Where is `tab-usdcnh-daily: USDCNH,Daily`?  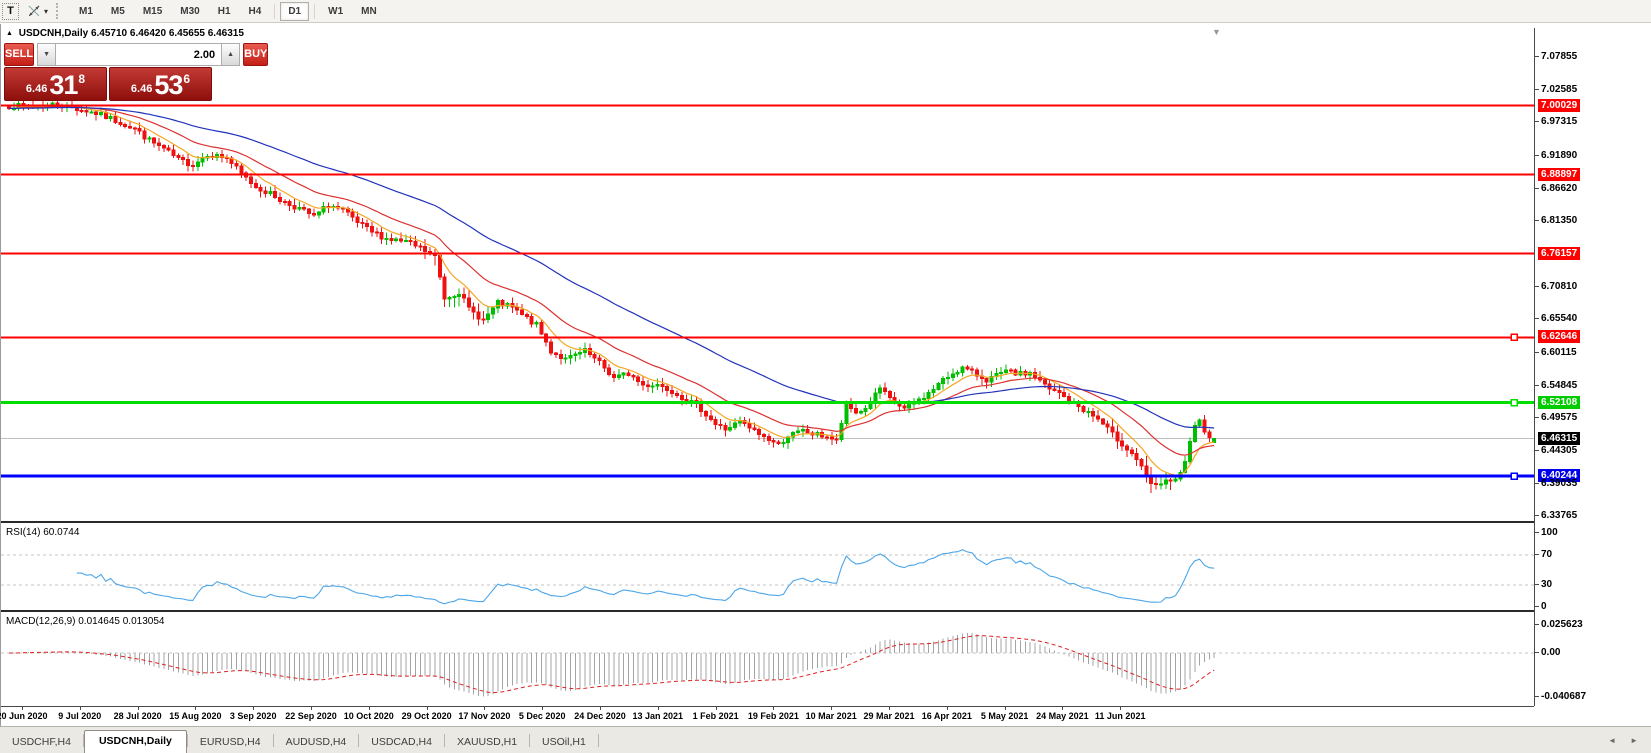
tab-usdcnh-daily: USDCNH,Daily is located at coordinates (135, 741).